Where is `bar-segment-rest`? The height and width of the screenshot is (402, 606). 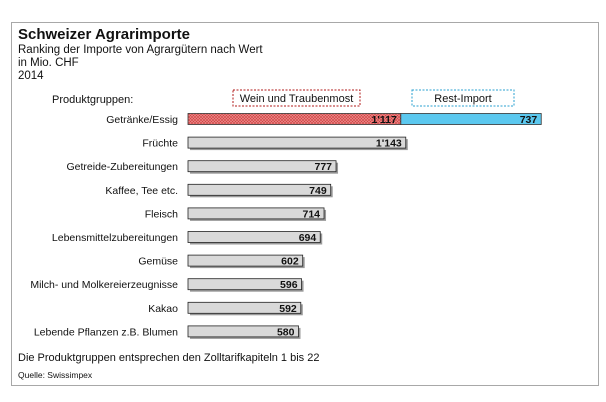 bar-segment-rest is located at coordinates (471, 119).